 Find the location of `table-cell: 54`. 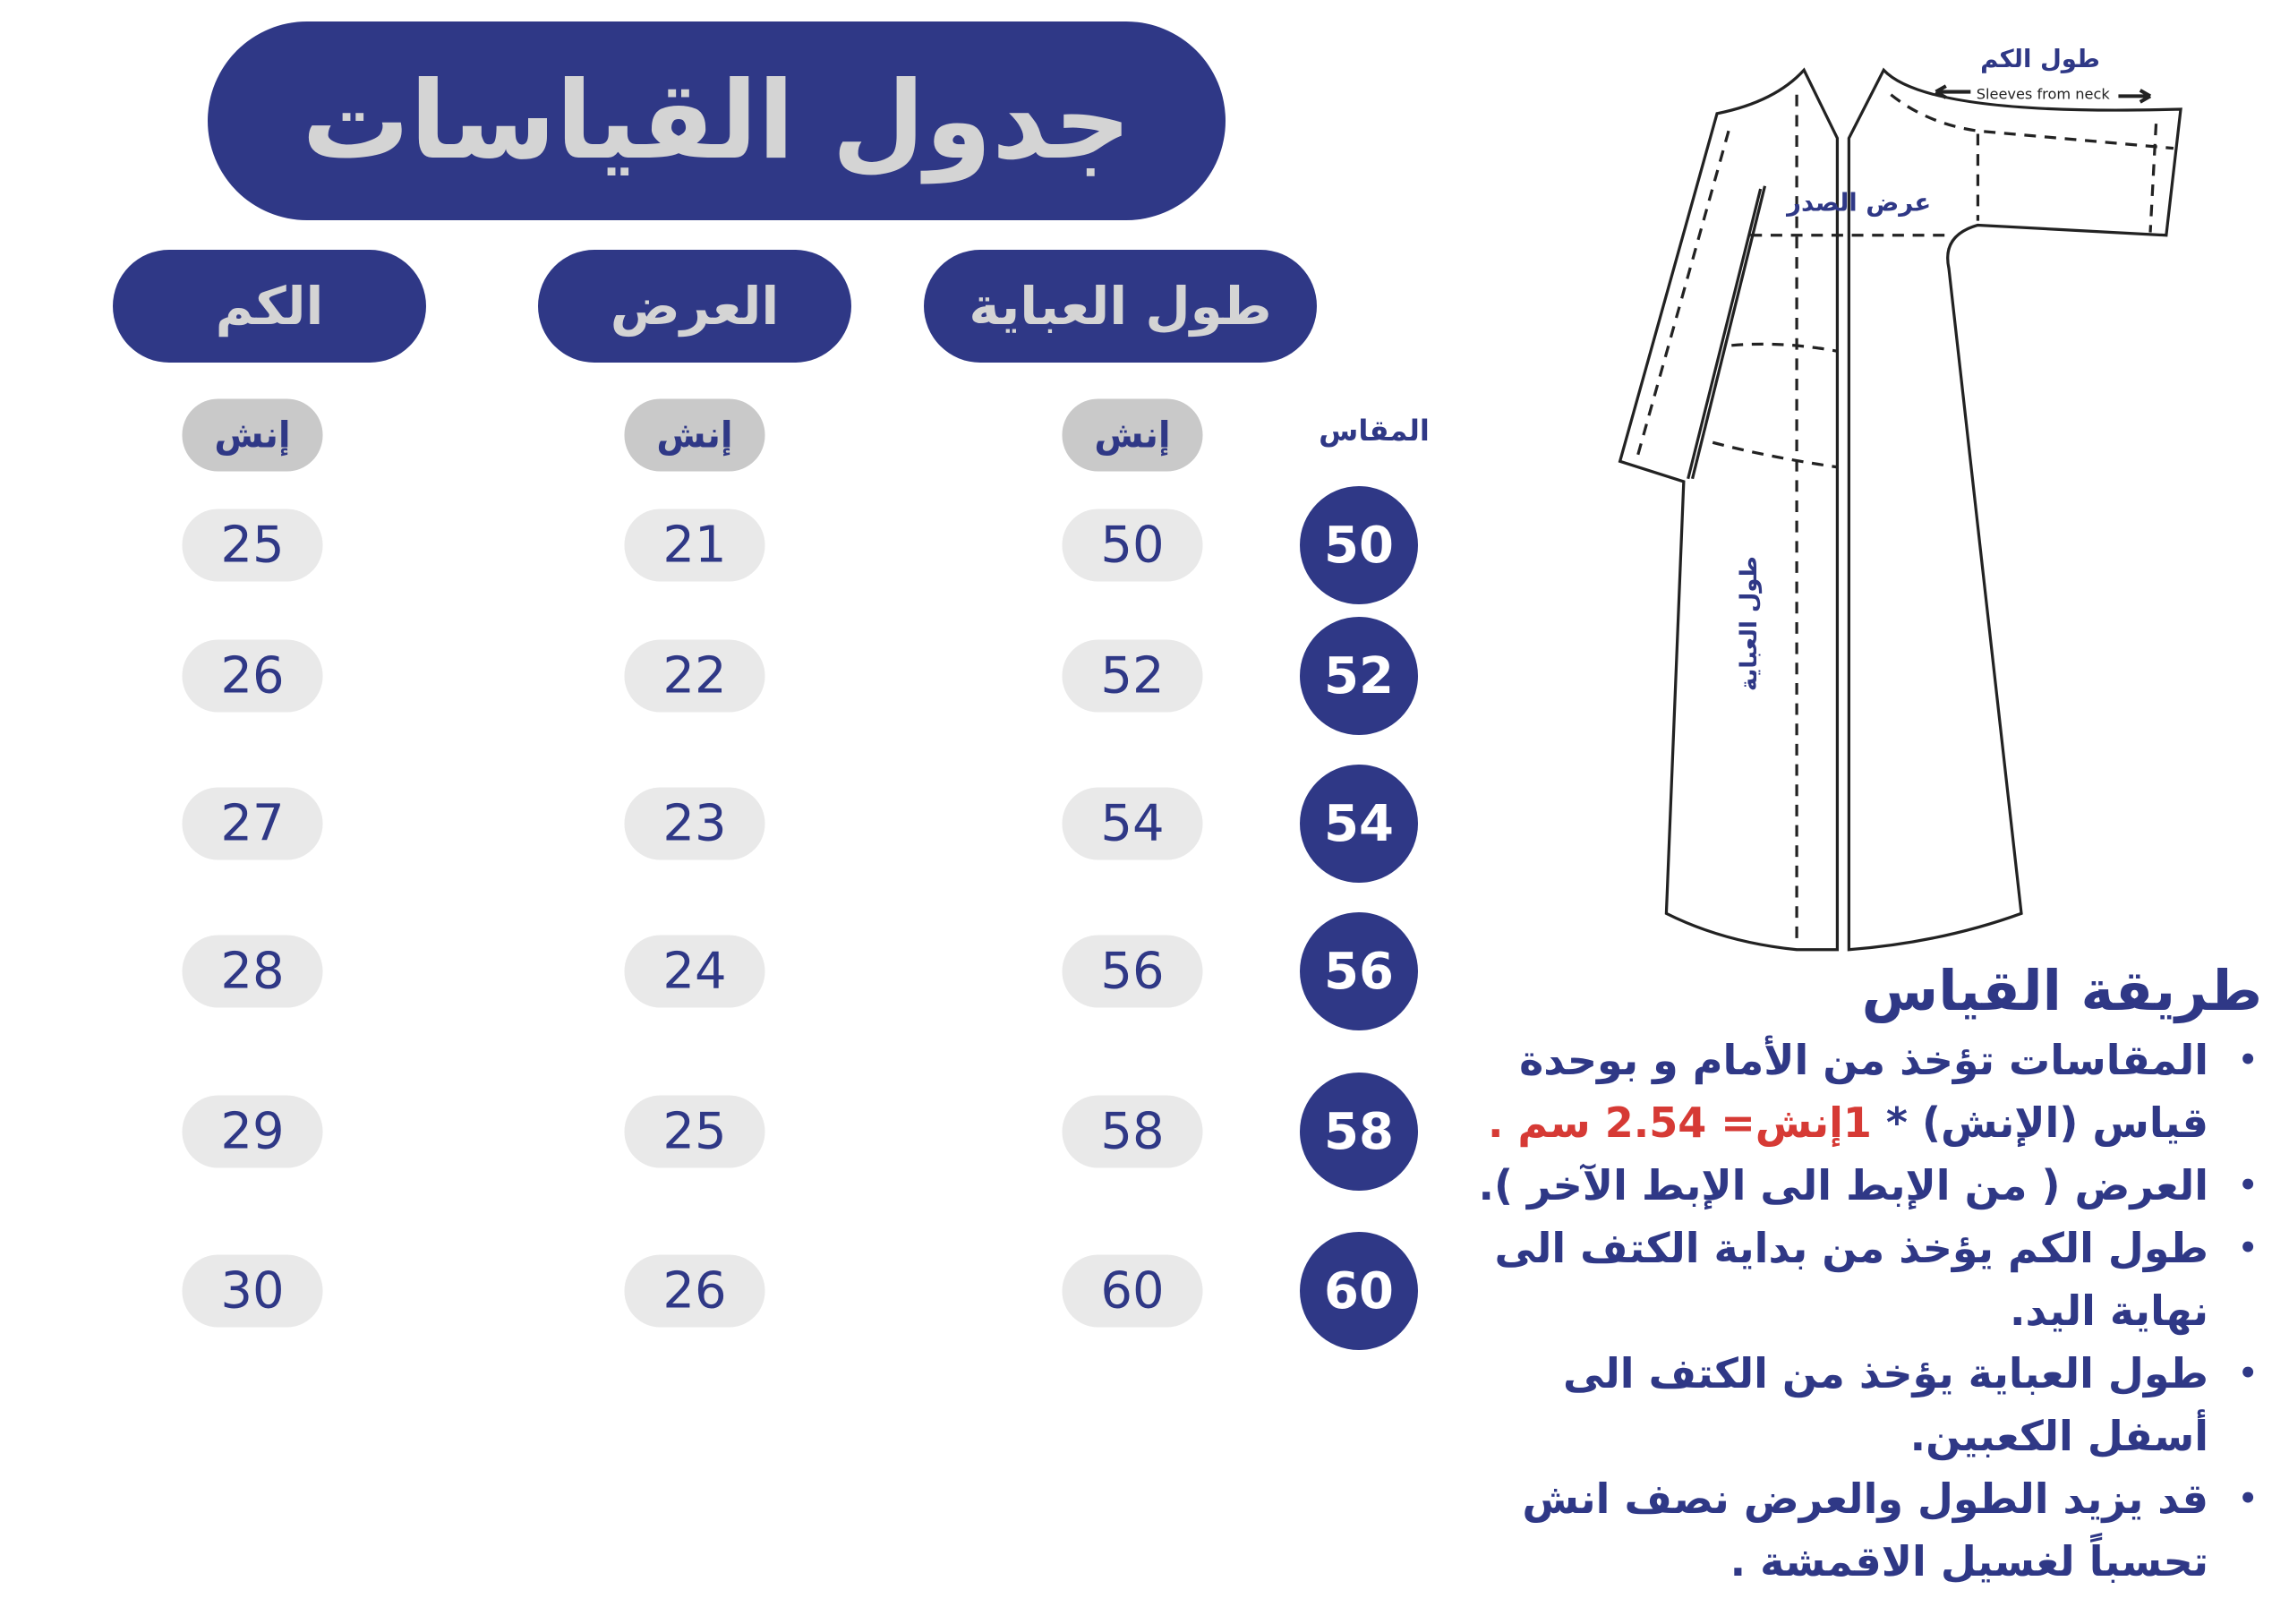

table-cell: 54 is located at coordinates (1132, 823).